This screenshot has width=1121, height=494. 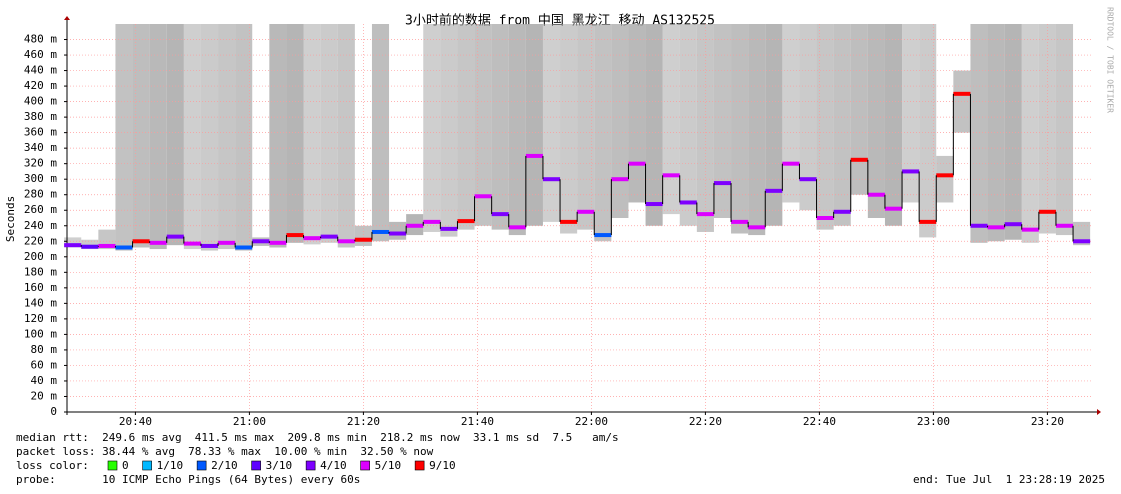 What do you see at coordinates (1047, 421) in the screenshot?
I see `x-tick-label: 23:20` at bounding box center [1047, 421].